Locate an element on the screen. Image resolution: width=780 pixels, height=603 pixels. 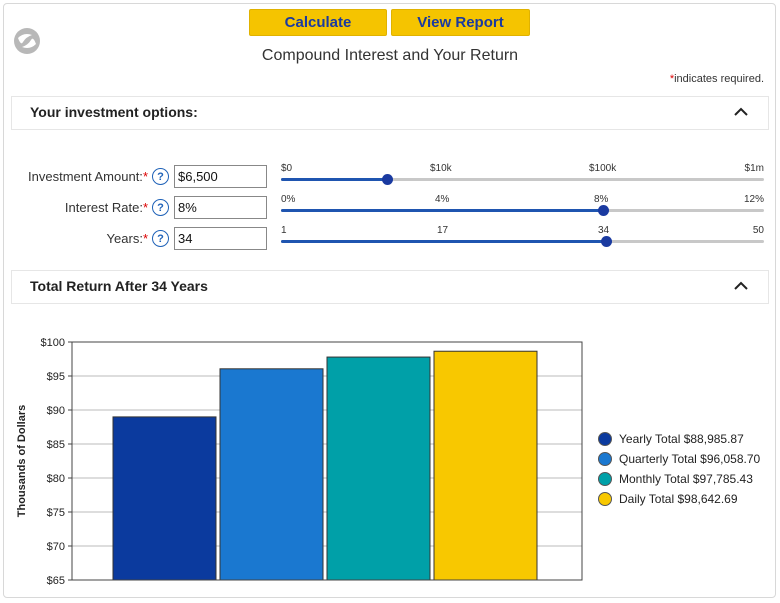
bar-yearly is located at coordinates (164, 498).